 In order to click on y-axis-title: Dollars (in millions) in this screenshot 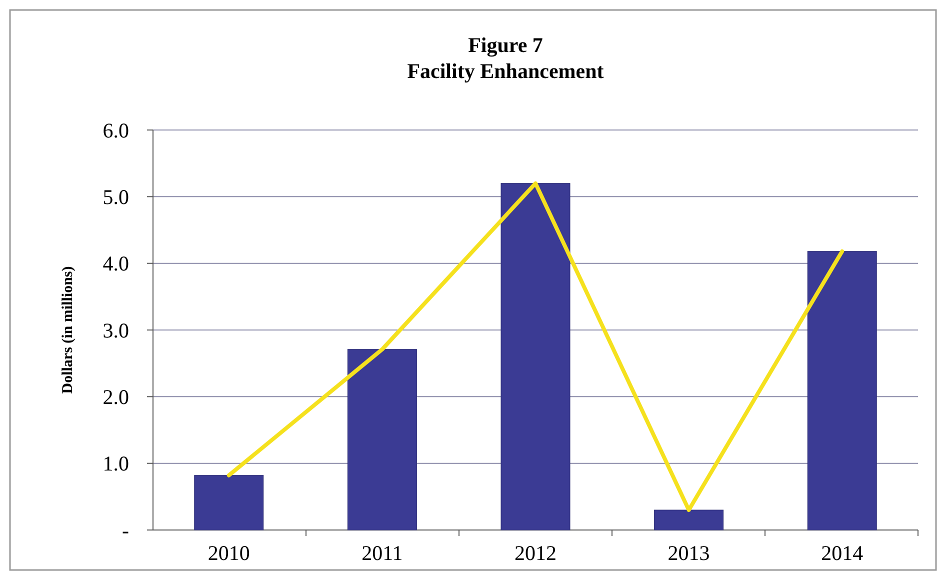, I will do `click(68, 330)`.